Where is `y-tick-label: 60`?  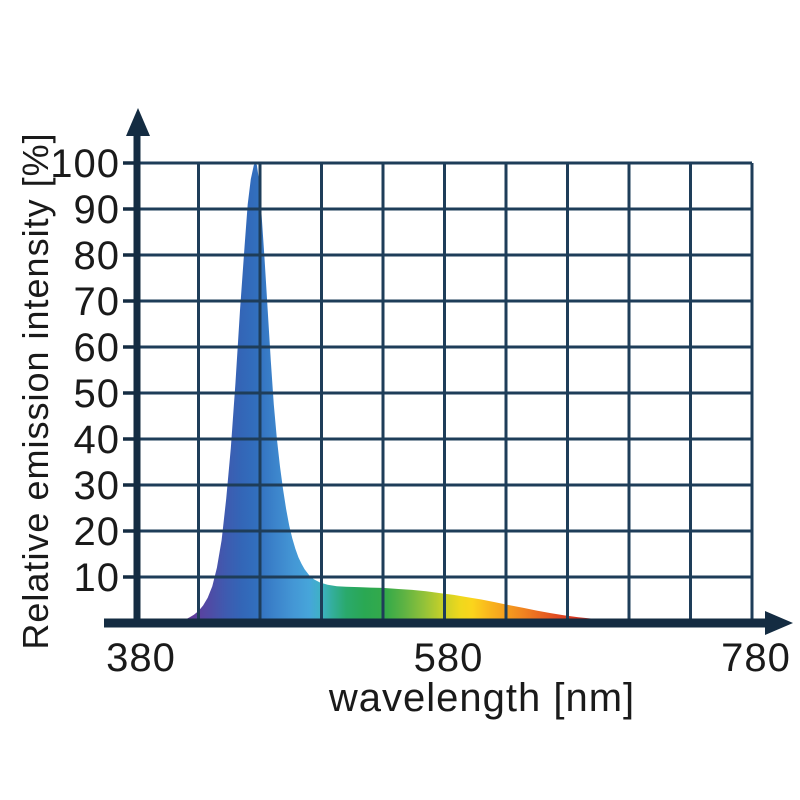 y-tick-label: 60 is located at coordinates (96, 348).